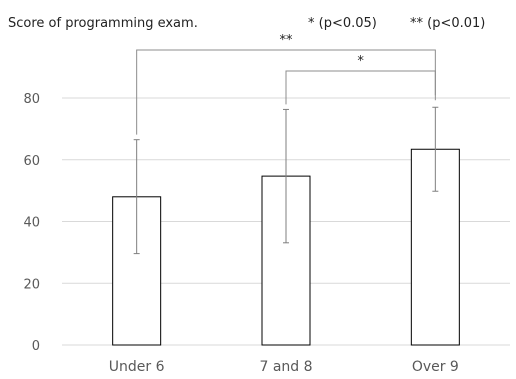  I want to click on x-axis-labels: Under 6 7 and 8 Over 9, so click(284, 367).